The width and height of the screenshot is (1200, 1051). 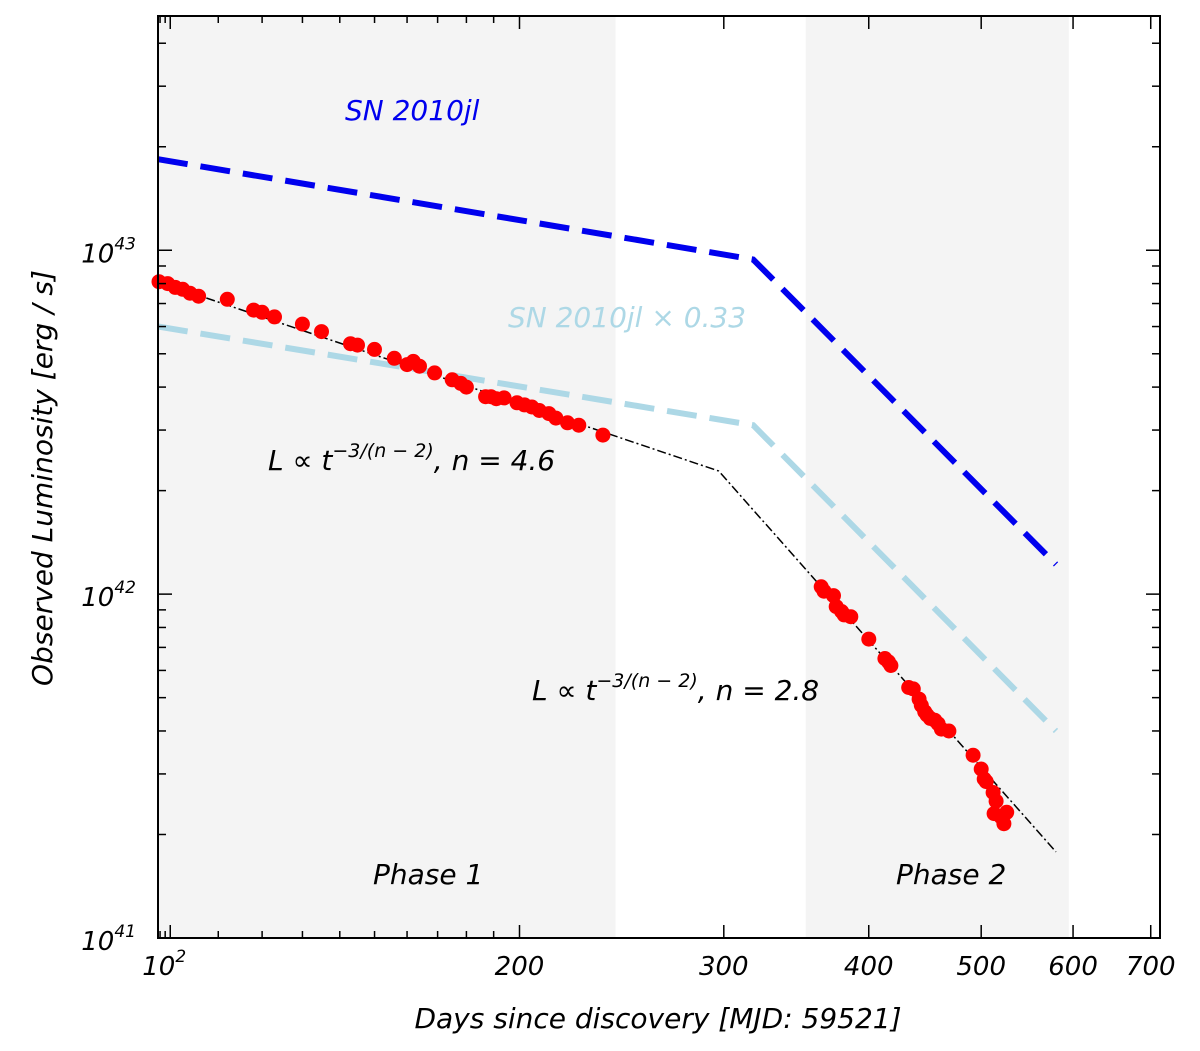 What do you see at coordinates (981, 967) in the screenshot?
I see `x-tick-label: 500` at bounding box center [981, 967].